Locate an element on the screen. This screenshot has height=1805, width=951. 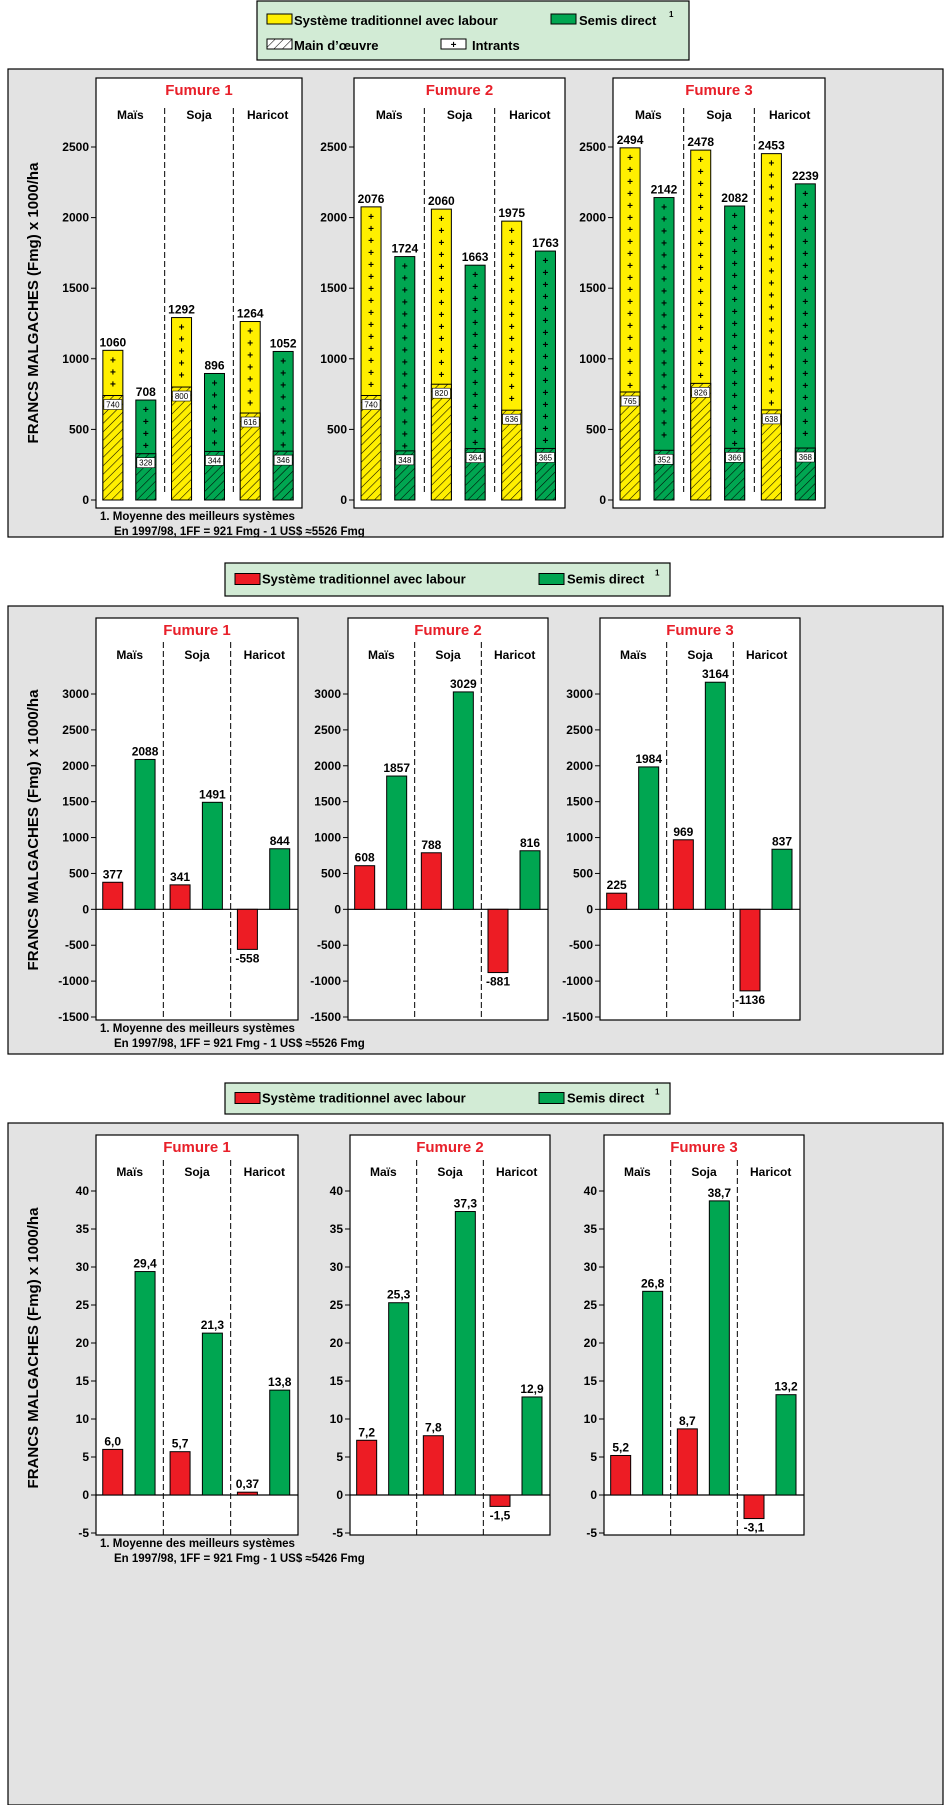
y-tick-label: -1000 is located at coordinates (73, 981).